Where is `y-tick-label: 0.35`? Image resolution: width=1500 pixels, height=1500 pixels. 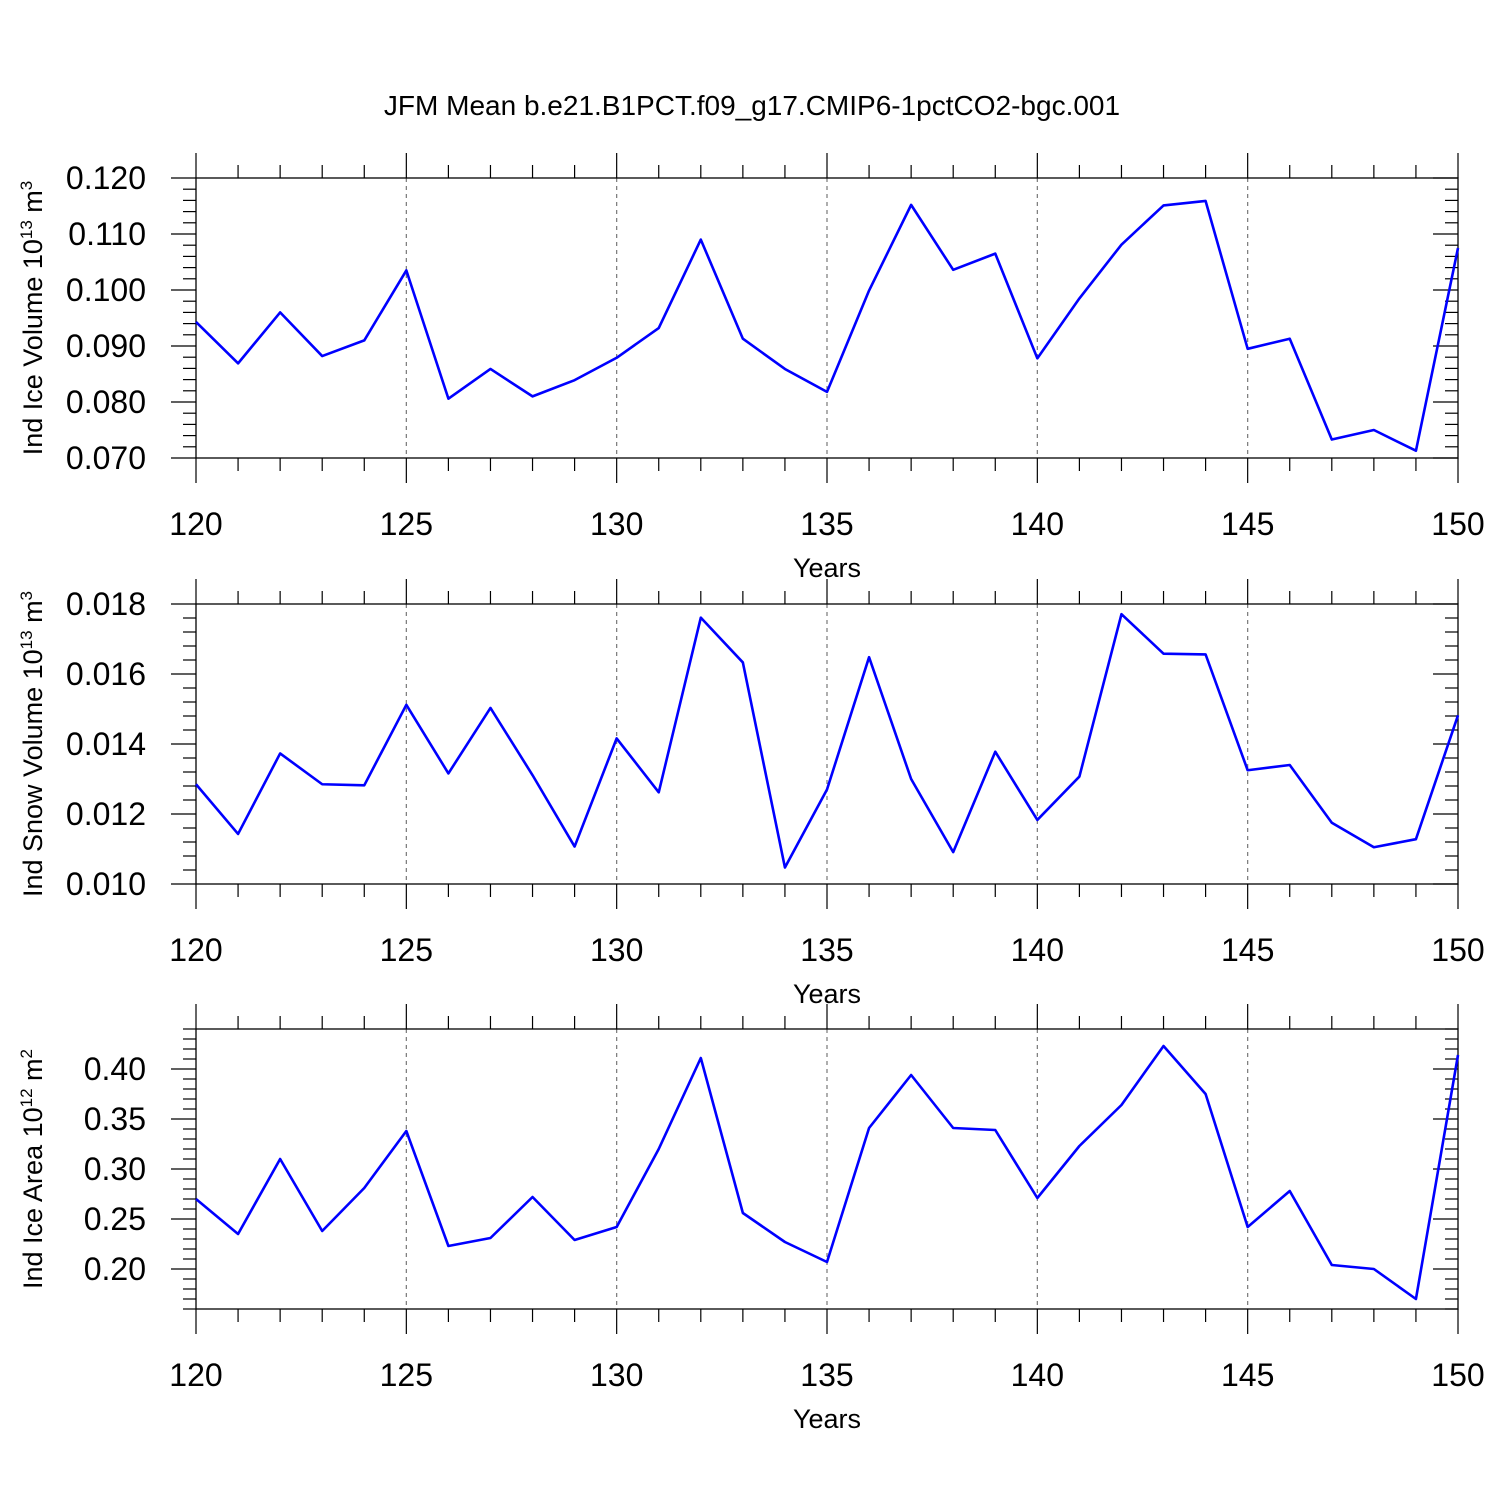 y-tick-label: 0.35 is located at coordinates (115, 1119).